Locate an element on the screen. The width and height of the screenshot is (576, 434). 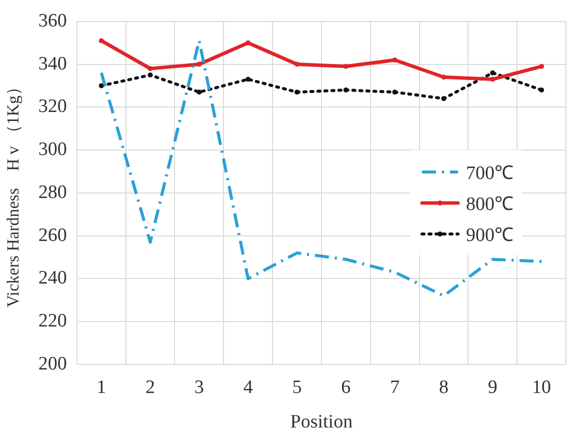
x-axis-title: Position is located at coordinates (322, 422).